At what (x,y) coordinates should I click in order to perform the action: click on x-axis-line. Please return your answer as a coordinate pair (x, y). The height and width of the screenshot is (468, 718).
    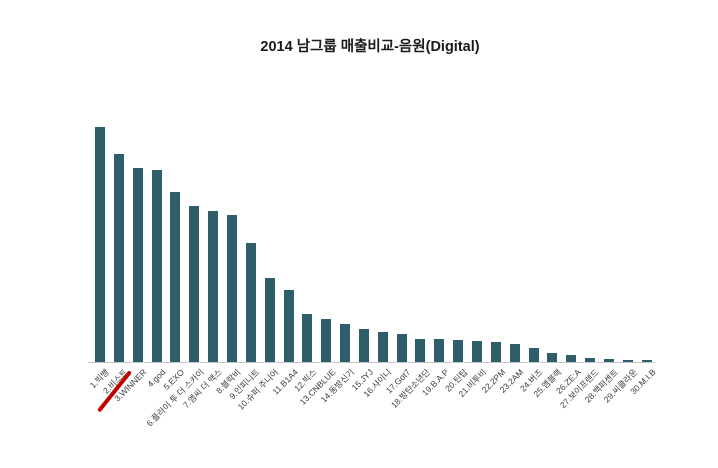
    Looking at the image, I should click on (371, 362).